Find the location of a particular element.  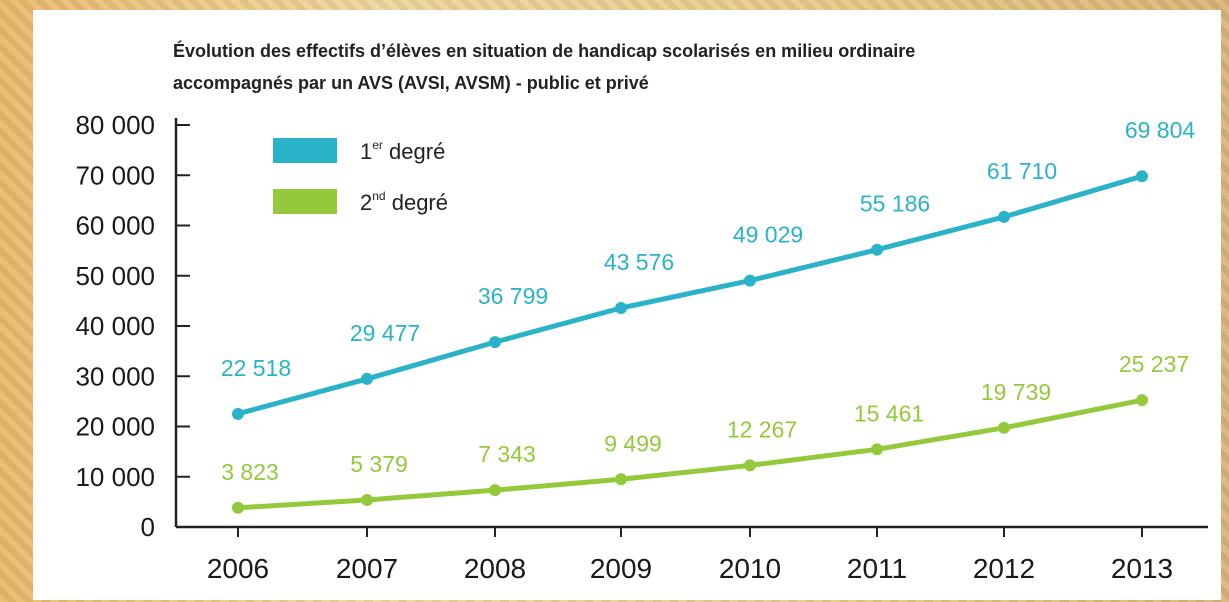

data-label: 25 237 is located at coordinates (1154, 364).